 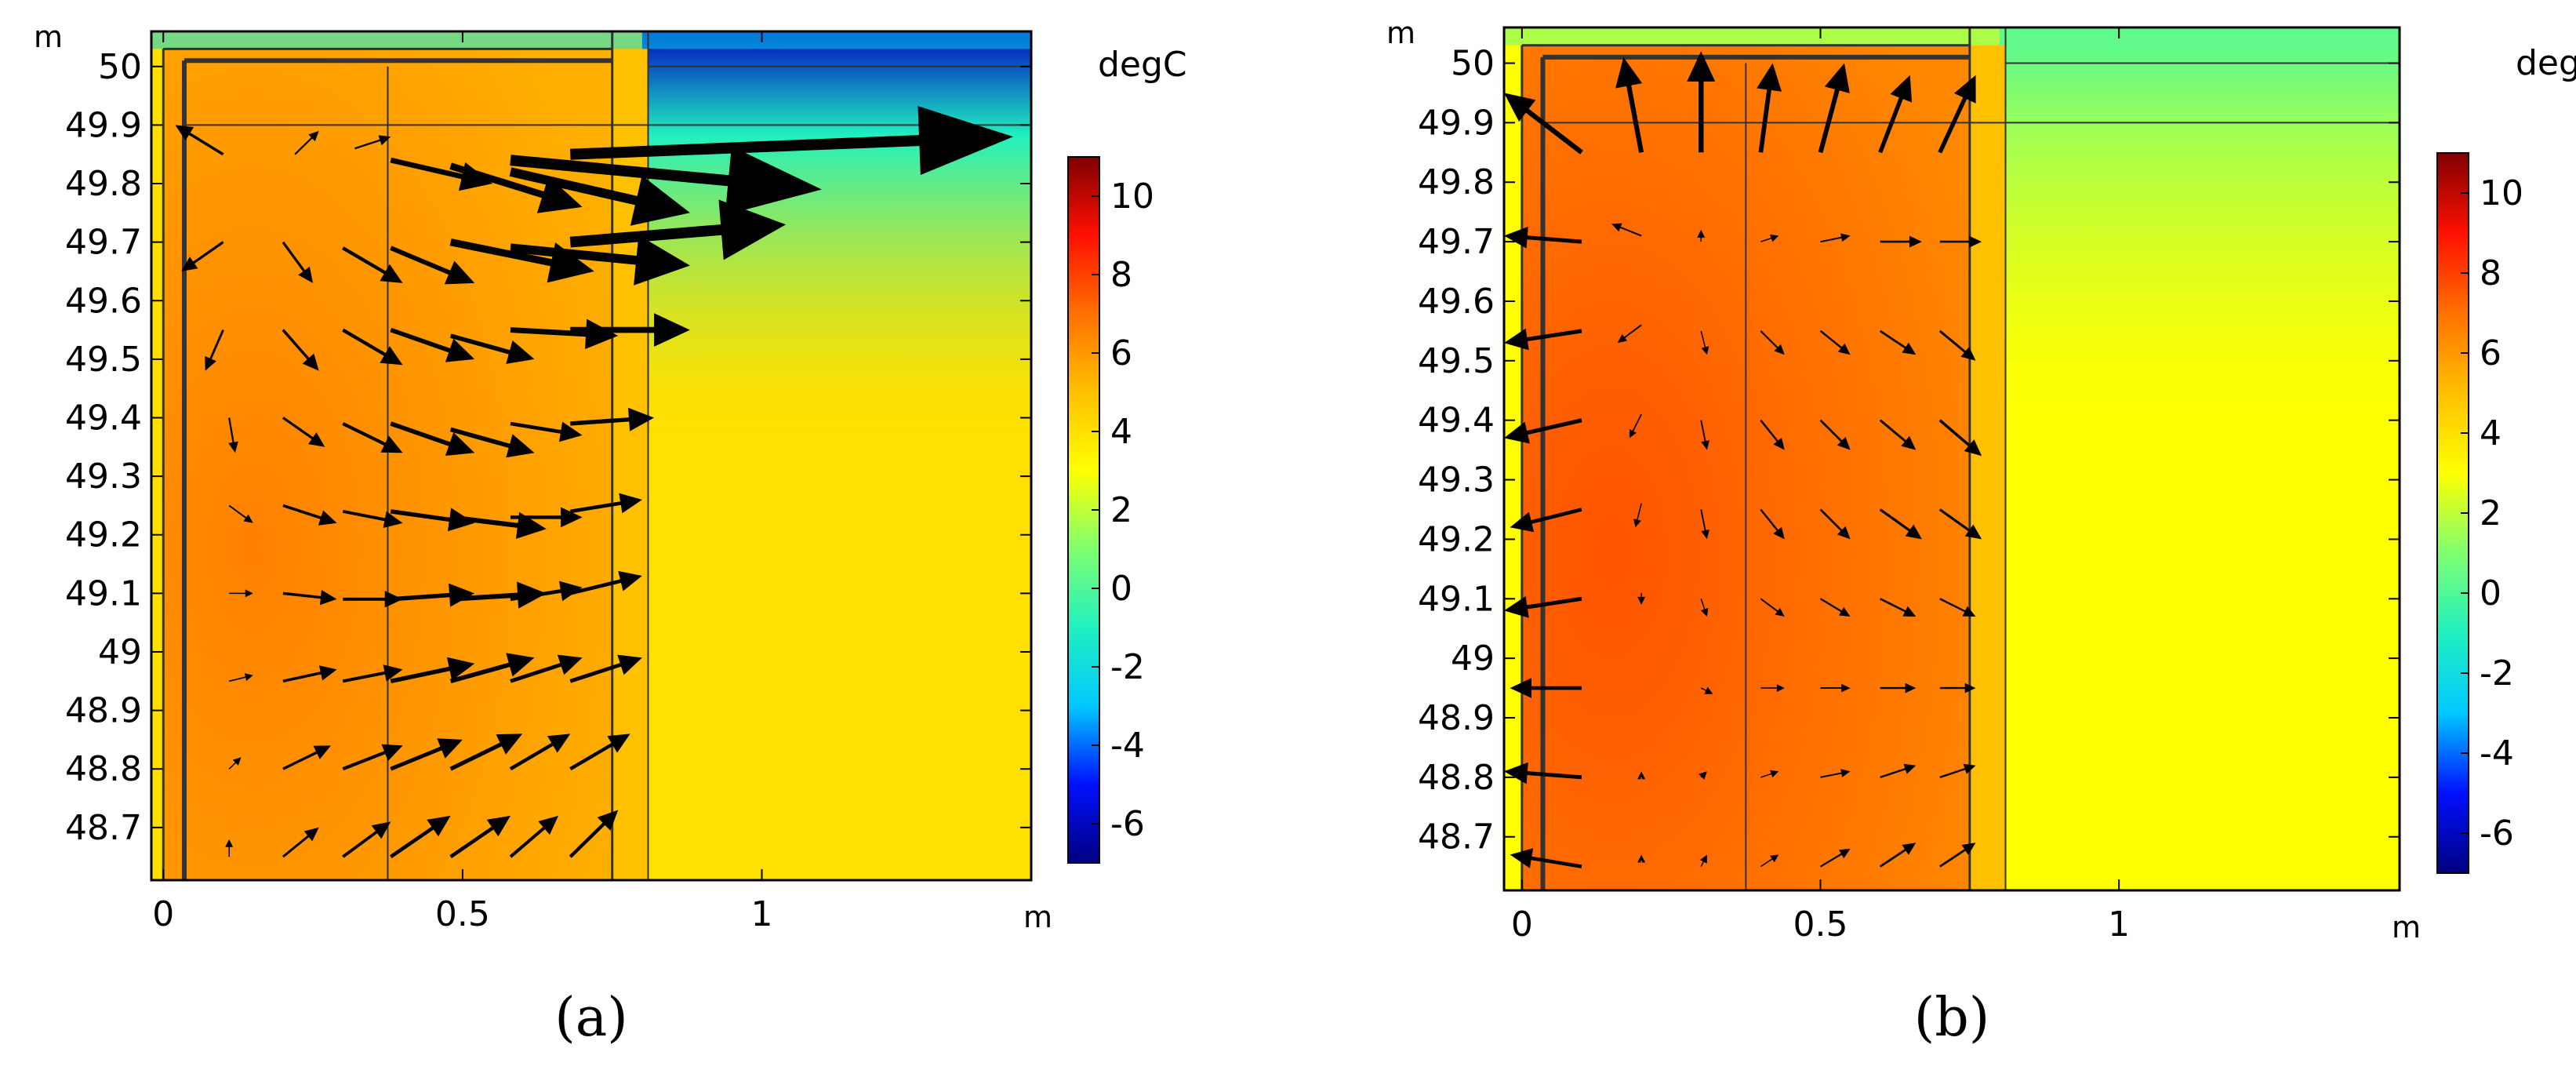 I want to click on y-tick-label: 48.7, so click(x=103, y=828).